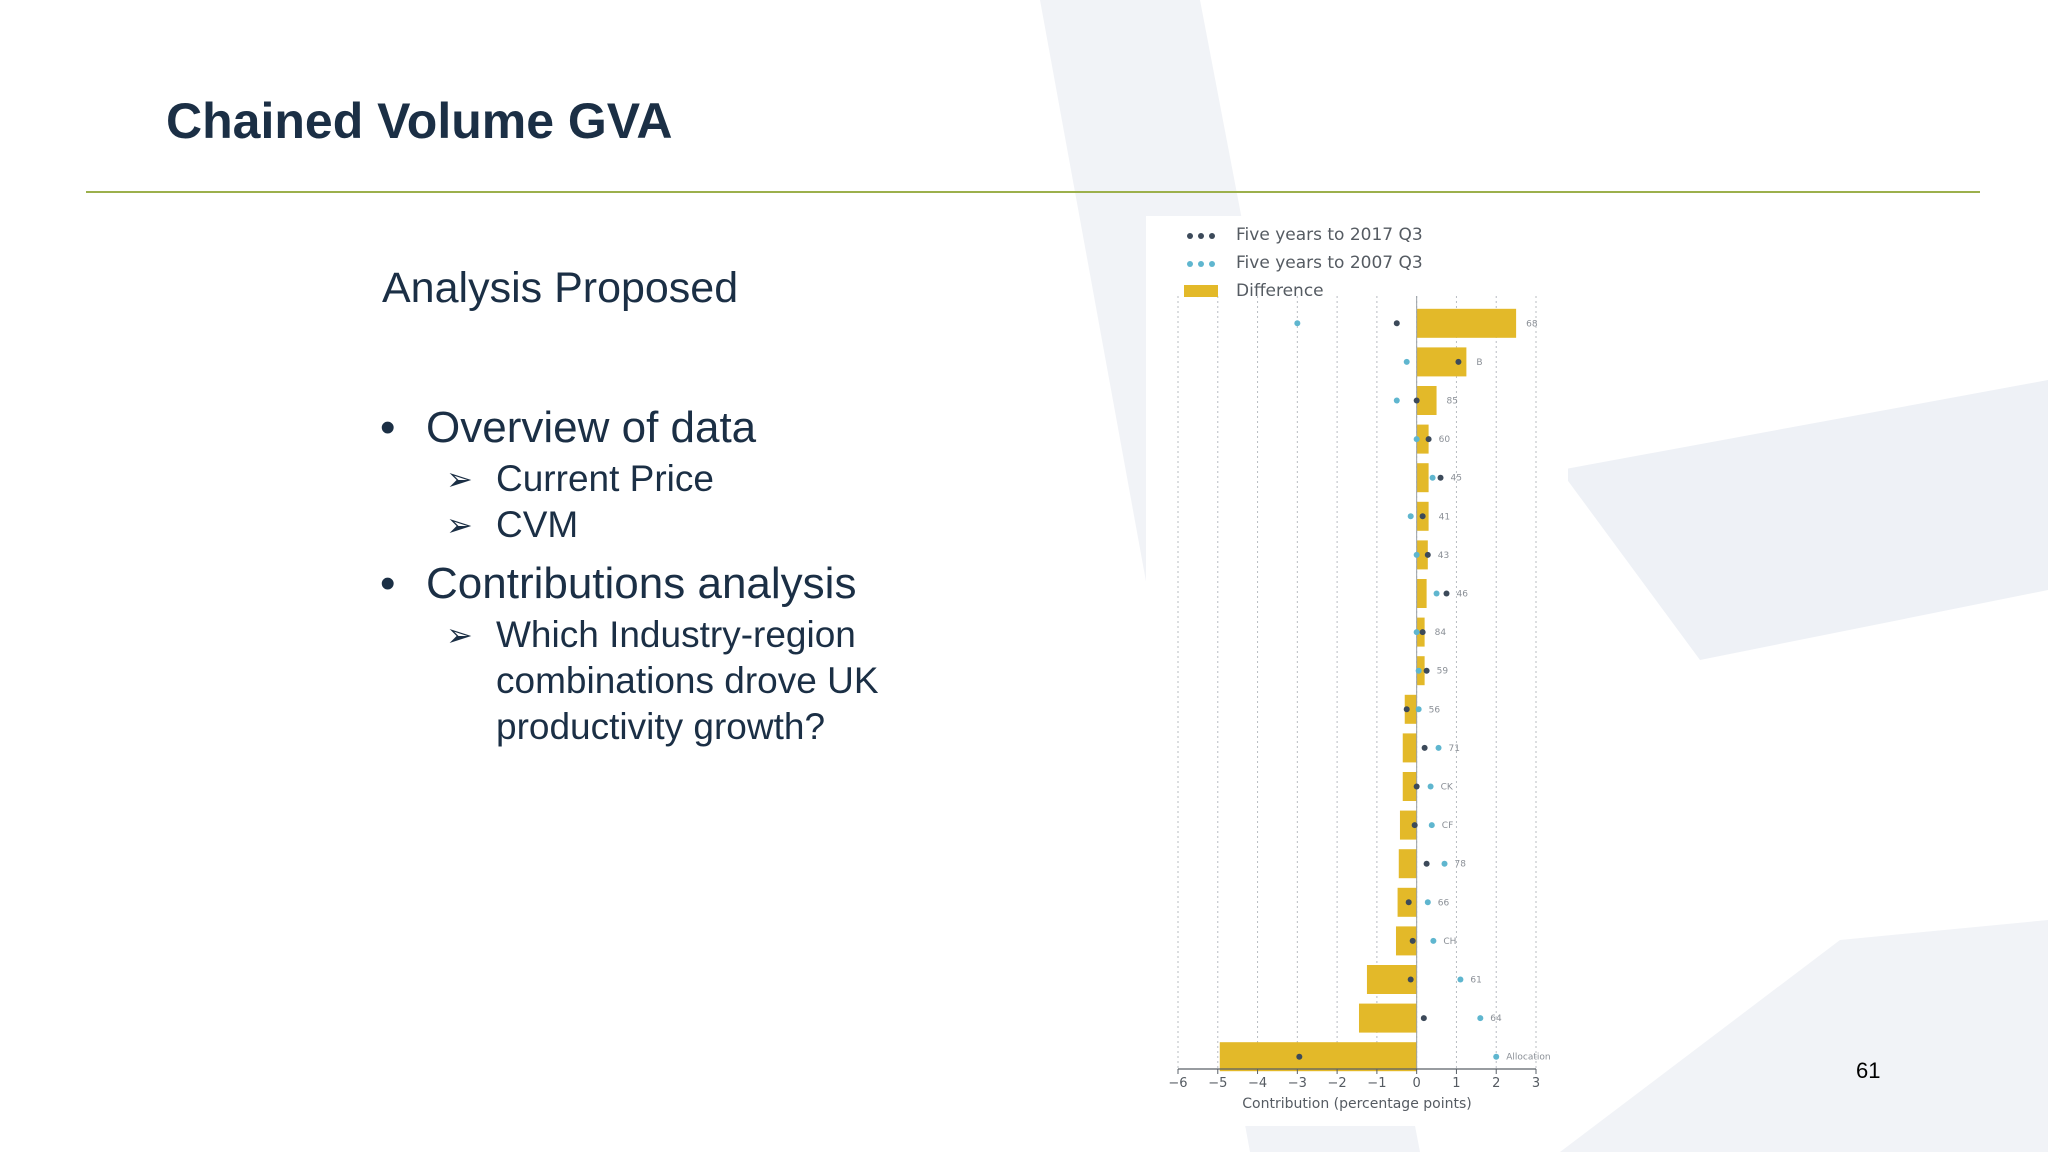 The height and width of the screenshot is (1152, 2048). I want to click on legend-label: Five years to 2007 Q3, so click(1329, 263).